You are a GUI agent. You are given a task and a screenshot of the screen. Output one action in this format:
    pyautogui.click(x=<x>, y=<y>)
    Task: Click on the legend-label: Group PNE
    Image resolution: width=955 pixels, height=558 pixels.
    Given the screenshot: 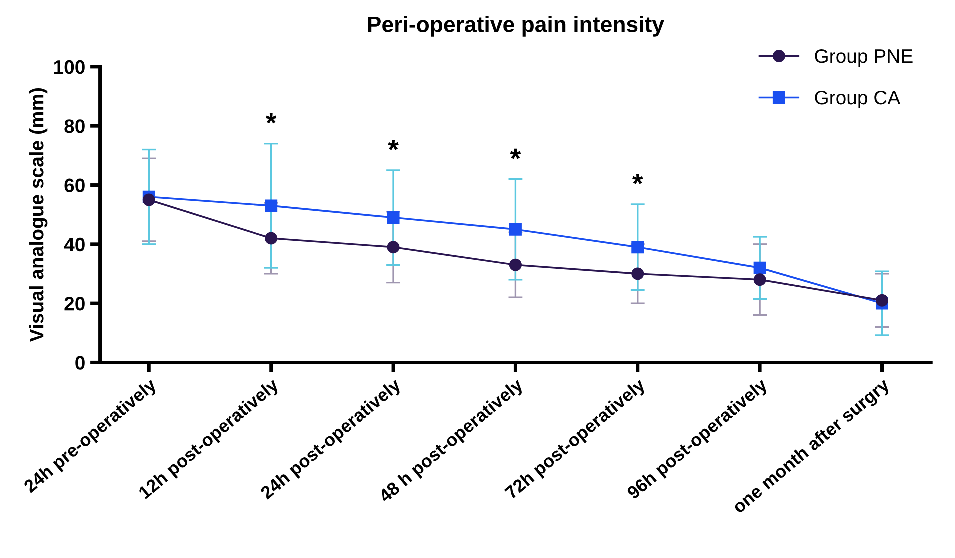 What is the action you would take?
    pyautogui.click(x=864, y=58)
    